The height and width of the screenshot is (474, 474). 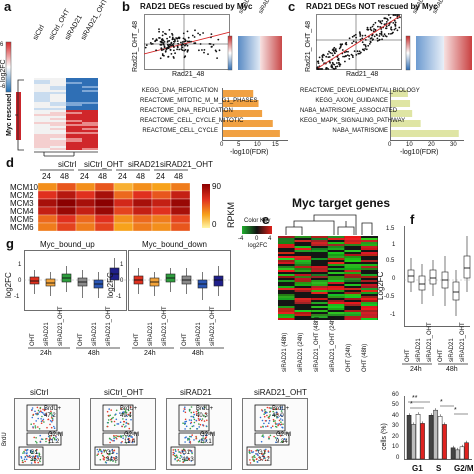 I want to click on cellcycle-bar-chart, so click(x=438, y=428).